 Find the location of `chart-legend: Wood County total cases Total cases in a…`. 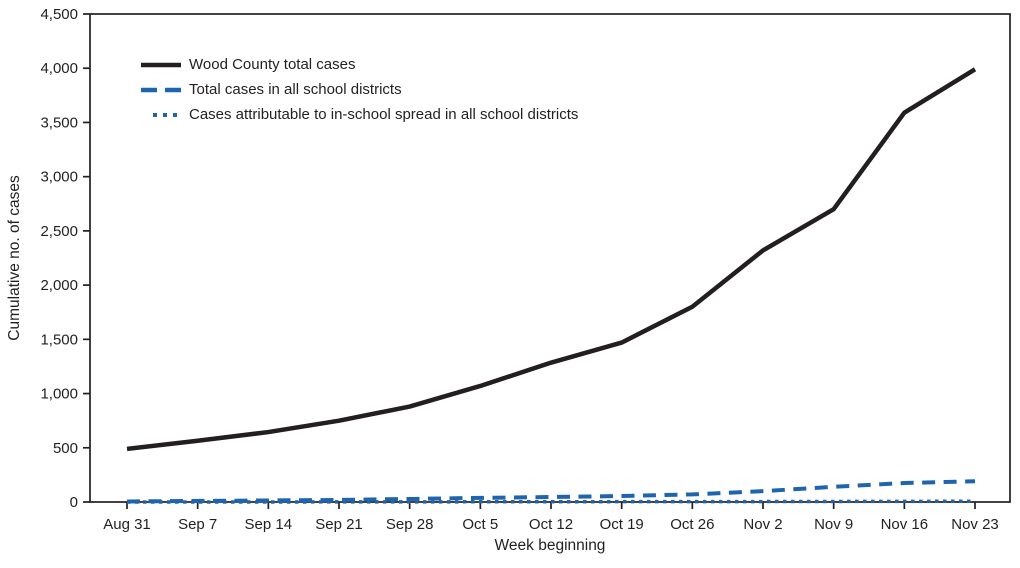

chart-legend: Wood County total cases Total cases in a… is located at coordinates (359, 89).